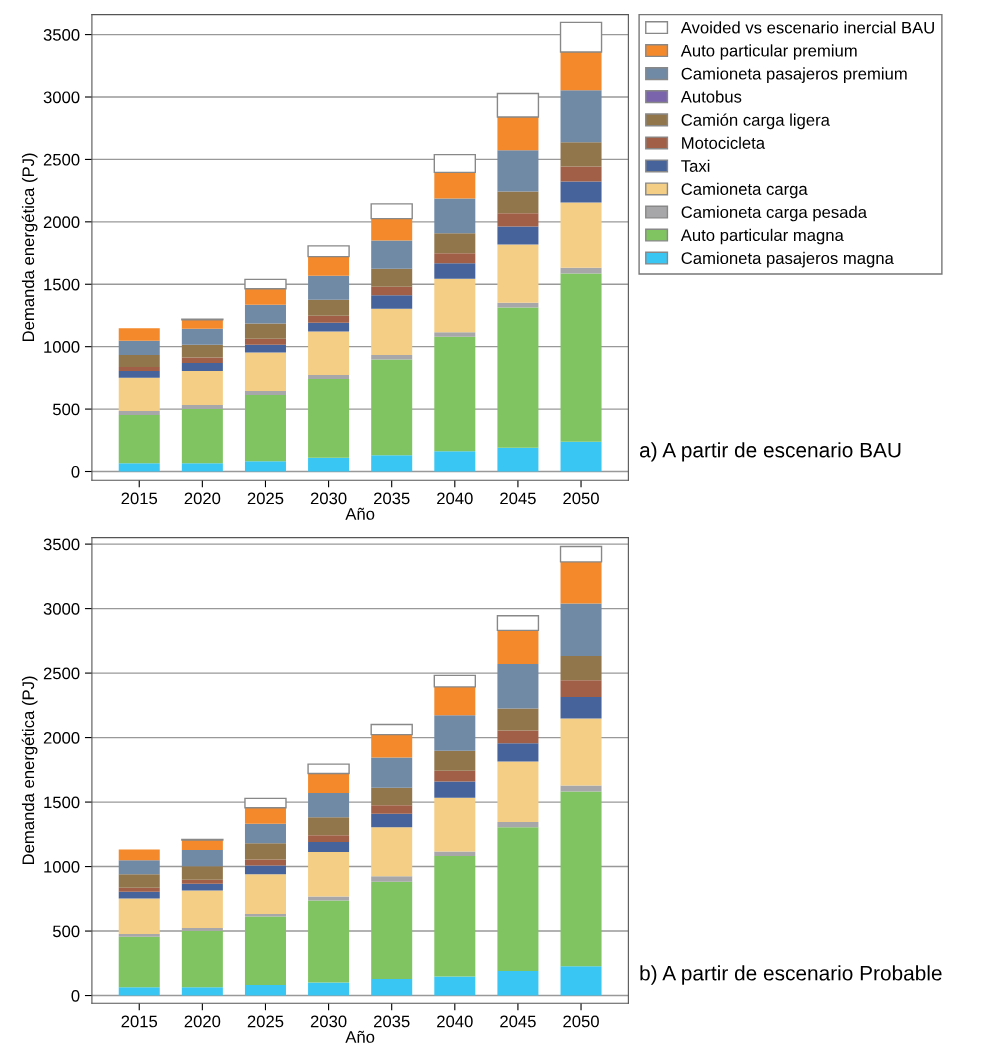  Describe the element at coordinates (768, 52) in the screenshot. I see `legend-label: Auto particular premium` at that location.